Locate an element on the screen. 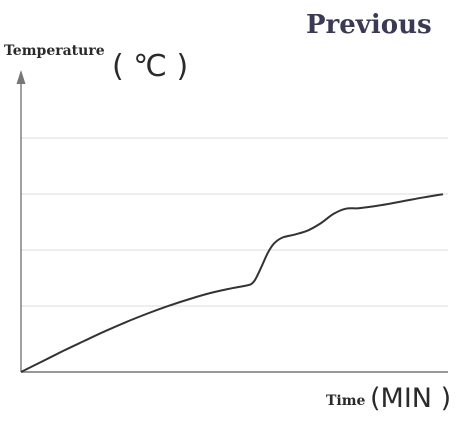  y-axis-label: Temperature is located at coordinates (54, 51).